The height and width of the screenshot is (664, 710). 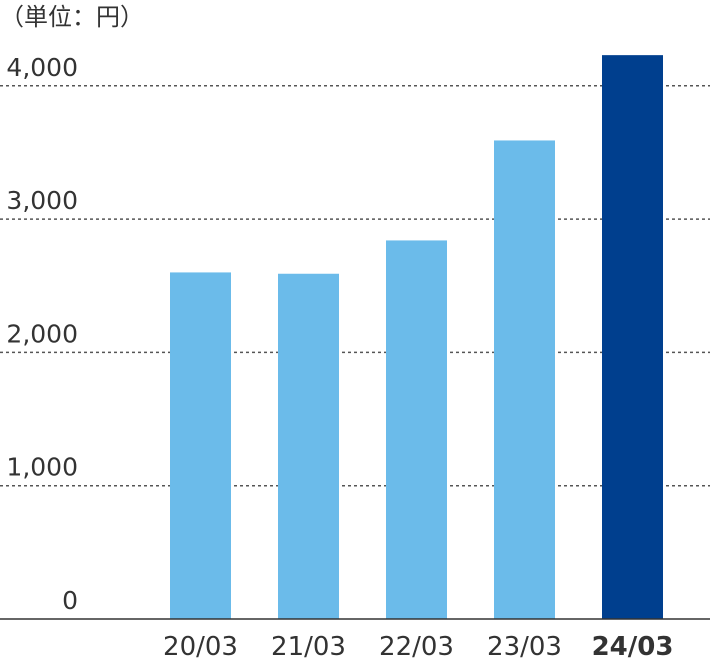 I want to click on x-tick-label: 21/03, so click(x=308, y=646).